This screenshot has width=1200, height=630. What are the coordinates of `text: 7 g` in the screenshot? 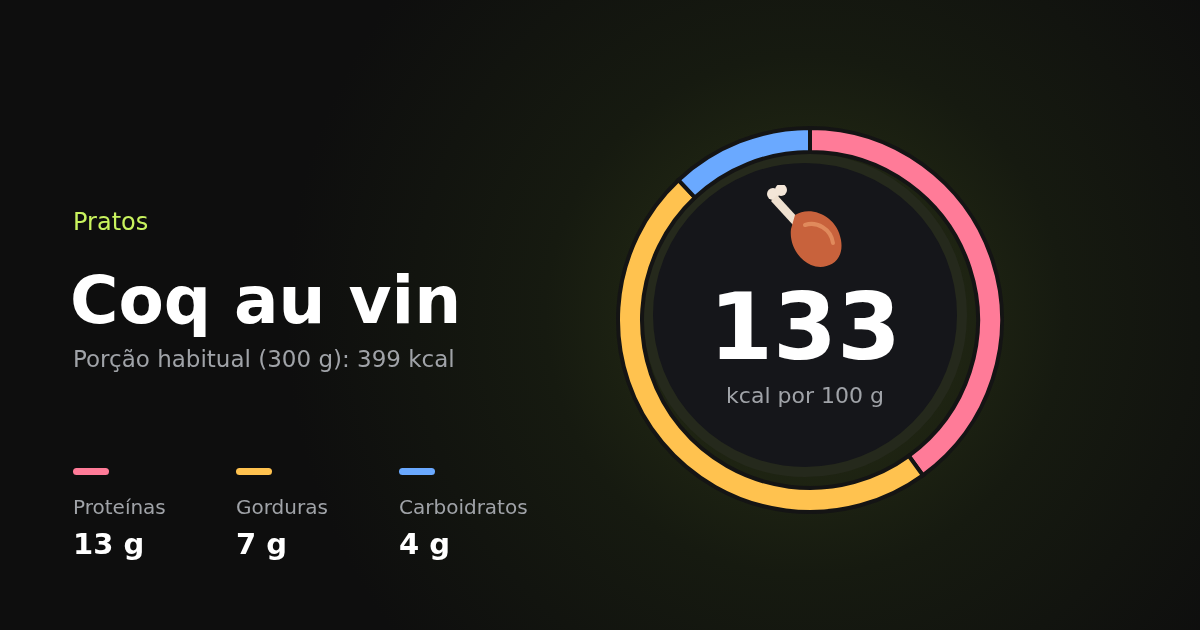 It's located at (262, 544).